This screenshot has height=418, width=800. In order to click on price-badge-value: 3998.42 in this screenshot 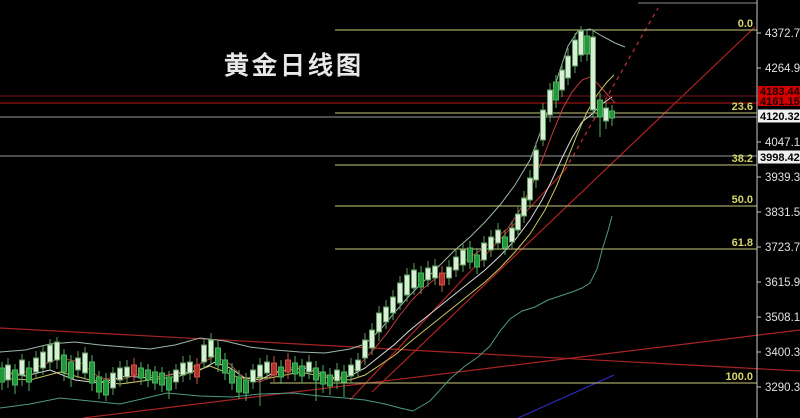, I will do `click(780, 158)`.